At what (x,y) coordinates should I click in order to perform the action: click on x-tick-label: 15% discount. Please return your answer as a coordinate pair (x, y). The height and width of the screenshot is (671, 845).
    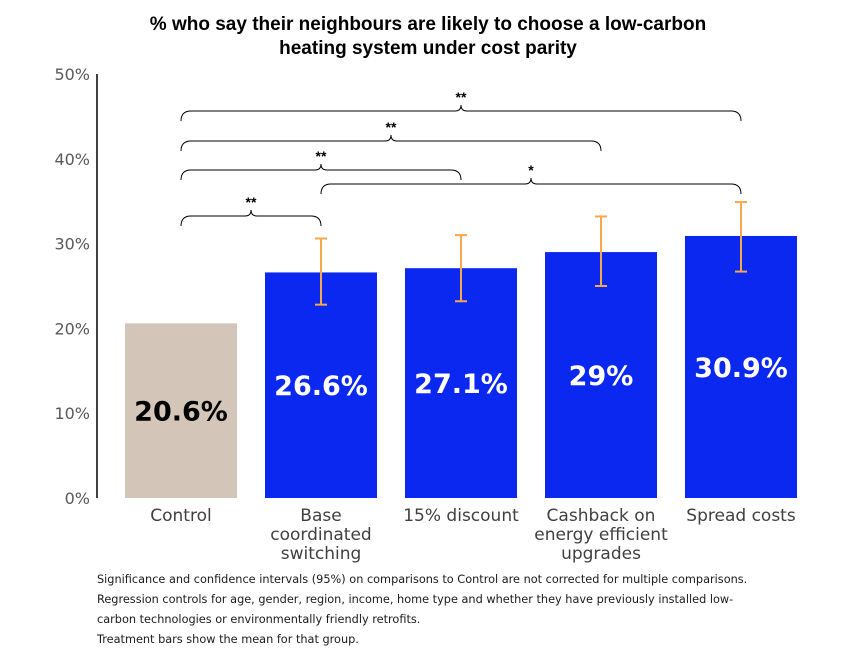
    Looking at the image, I should click on (461, 516).